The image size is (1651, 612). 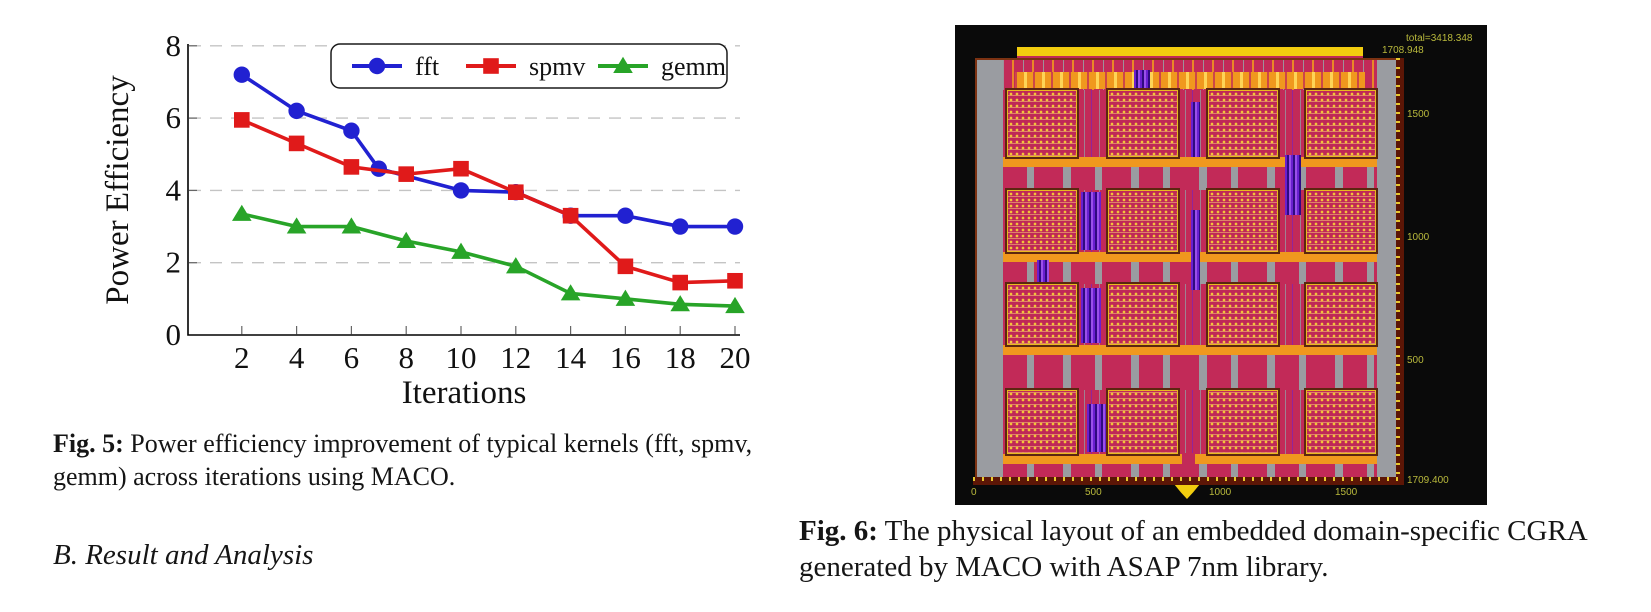 I want to click on section-heading: B. Result and Analysis, so click(x=183, y=555).